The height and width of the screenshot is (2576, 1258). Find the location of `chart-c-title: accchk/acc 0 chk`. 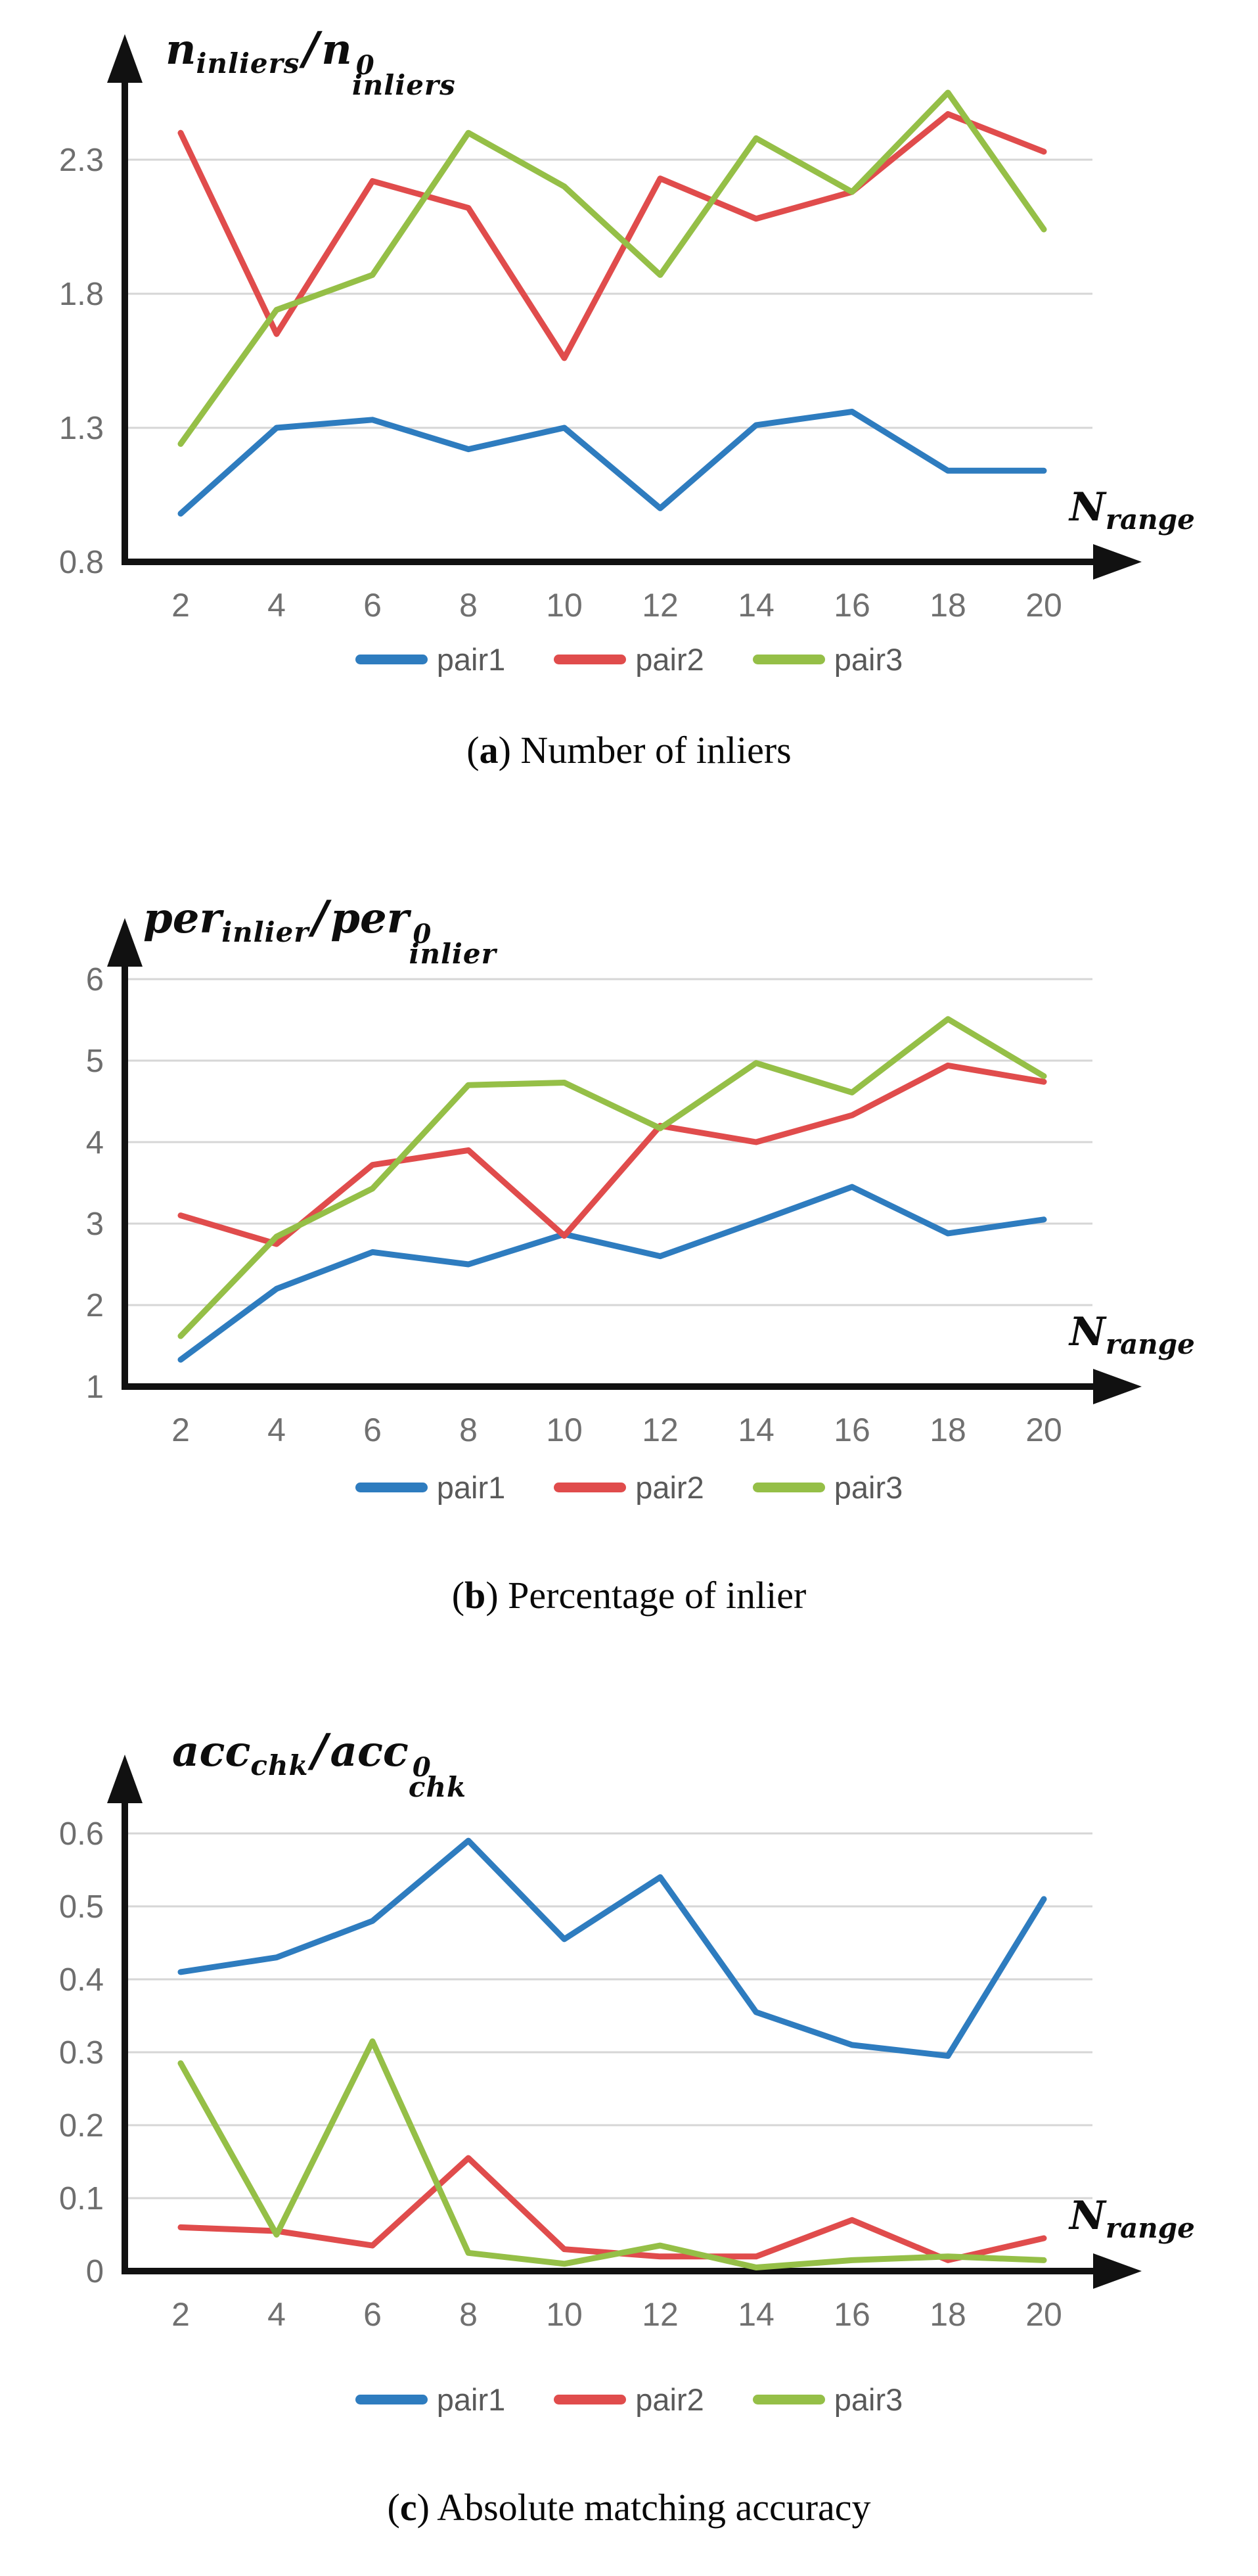

chart-c-title: accchk/acc 0 chk is located at coordinates (319, 1764).